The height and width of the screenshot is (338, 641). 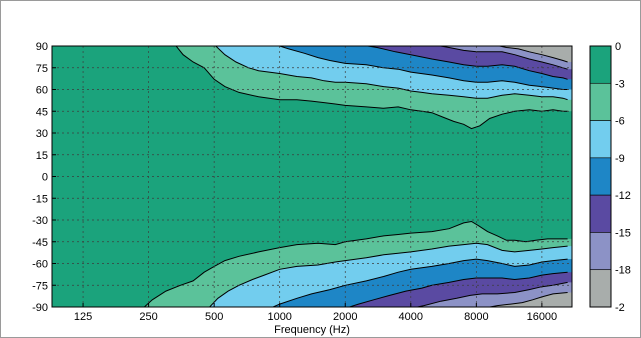 What do you see at coordinates (542, 317) in the screenshot?
I see `x-tick-label: 16000` at bounding box center [542, 317].